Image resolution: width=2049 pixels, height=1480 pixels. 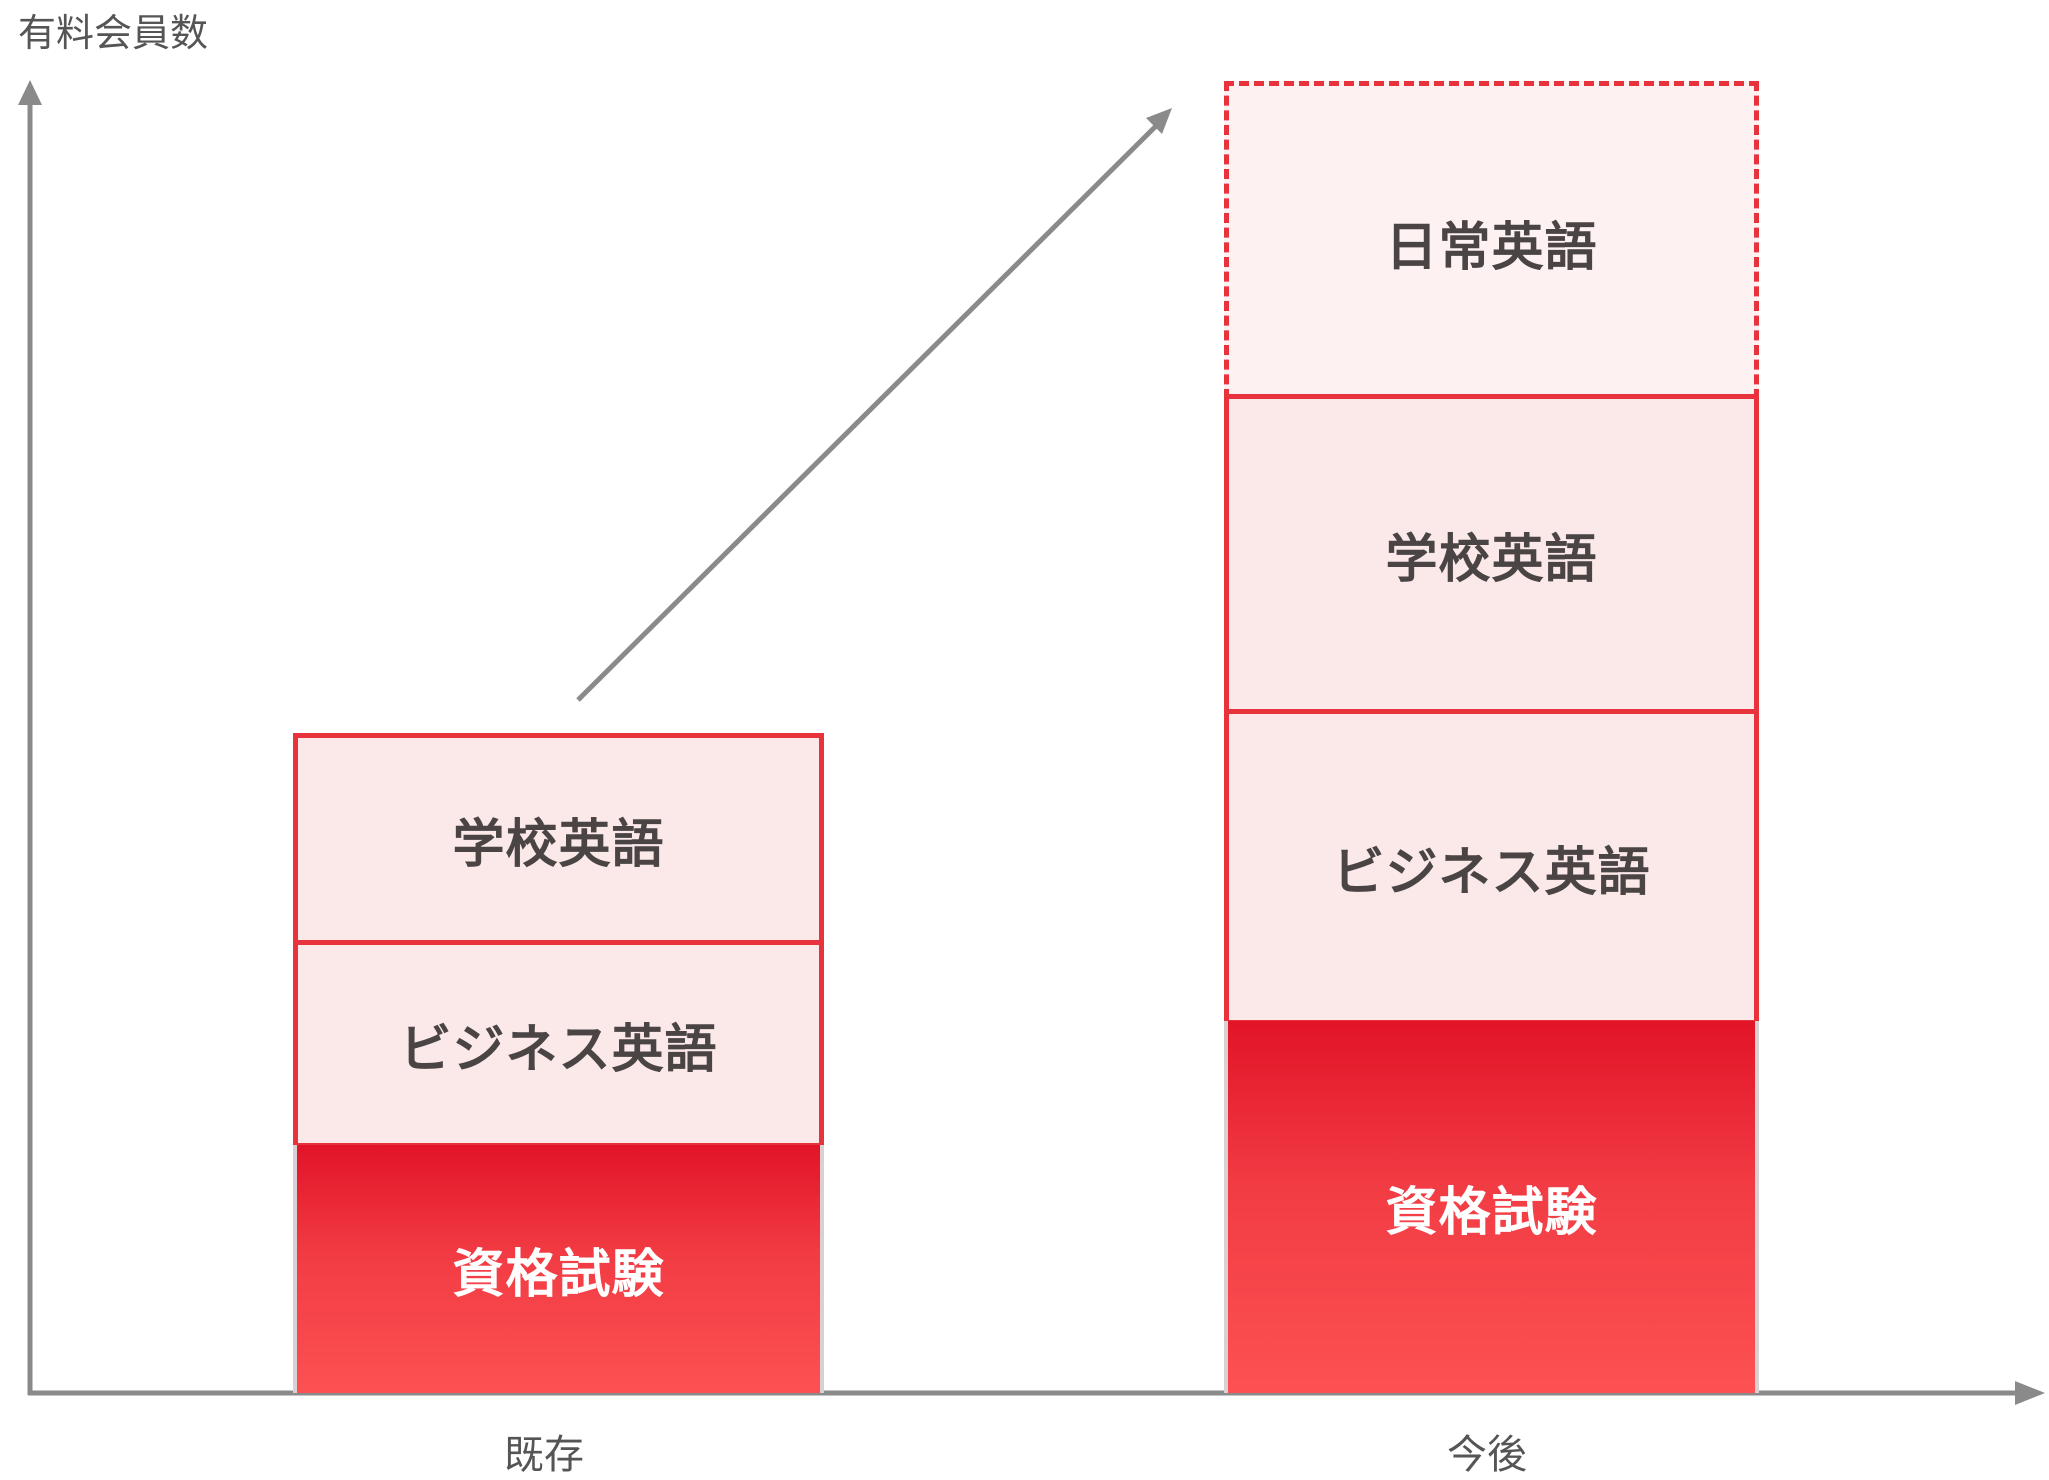 I want to click on segment-label: 日常英語, so click(x=1491, y=248).